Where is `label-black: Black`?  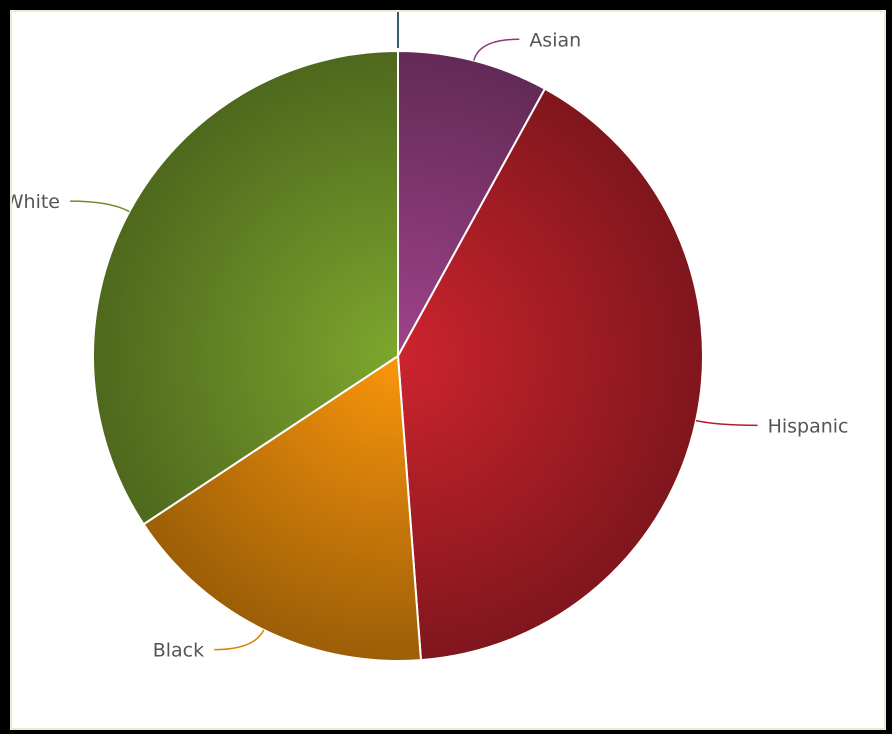 label-black: Black is located at coordinates (178, 651).